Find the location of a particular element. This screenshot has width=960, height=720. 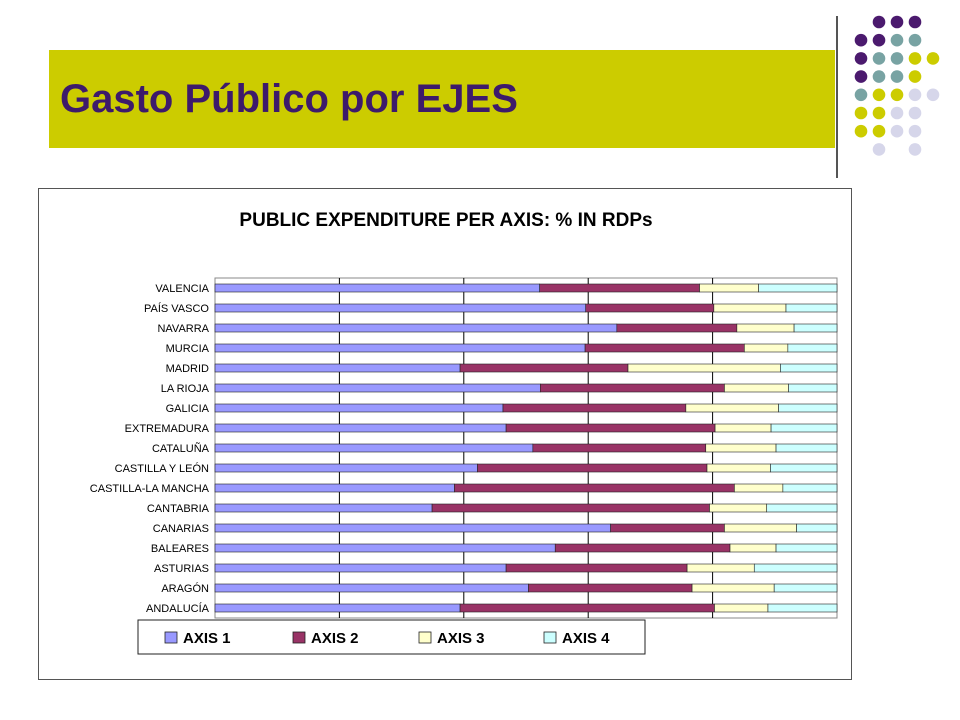

category-label: ARAGÓN is located at coordinates (185, 588).